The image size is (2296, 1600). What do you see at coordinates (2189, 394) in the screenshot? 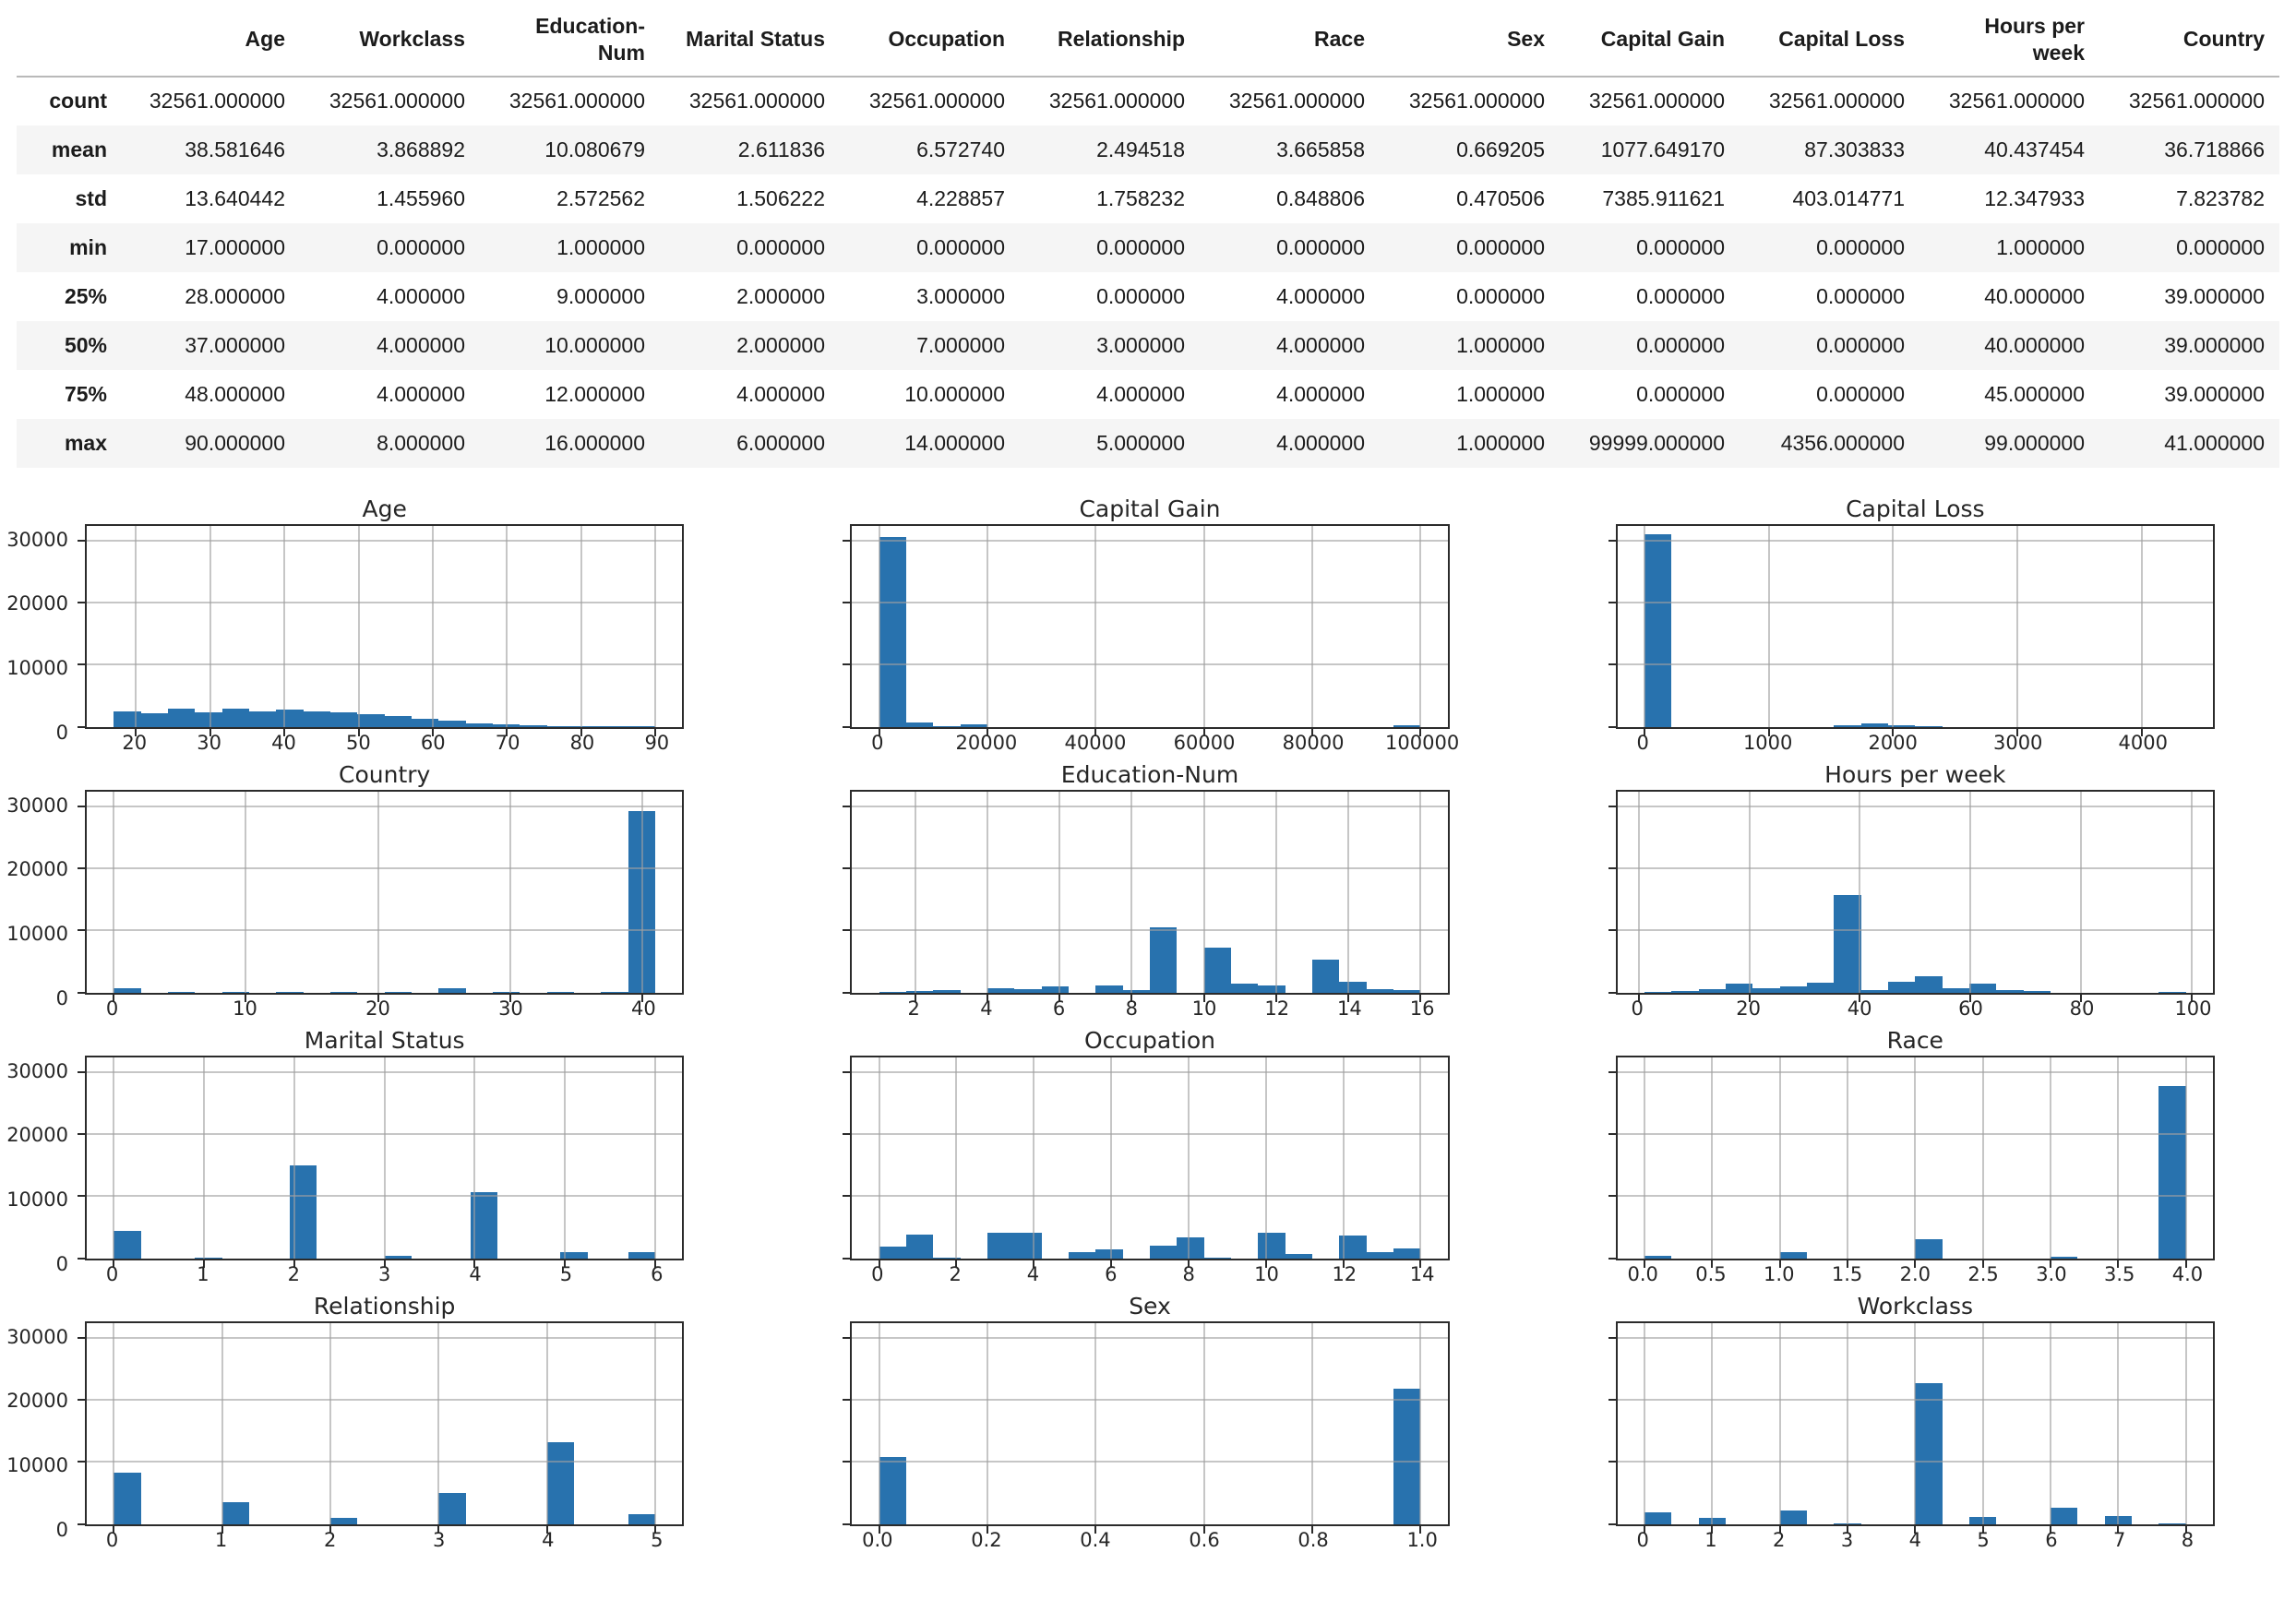
I see `table-cell: 39.000000` at bounding box center [2189, 394].